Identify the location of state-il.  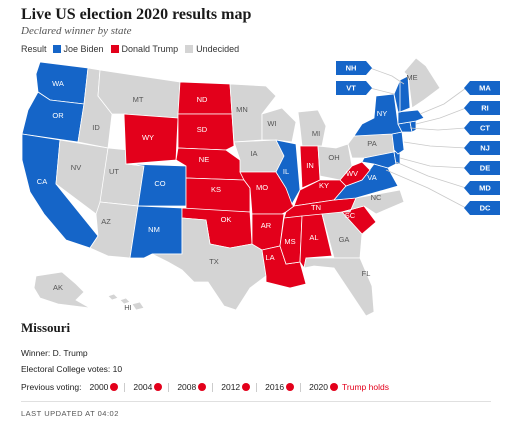
(288, 172).